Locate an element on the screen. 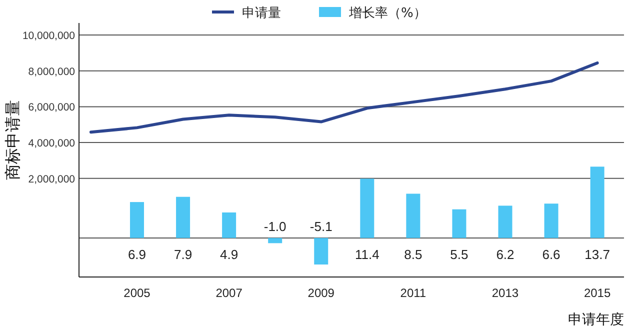  data-label: -5.1 is located at coordinates (321, 226).